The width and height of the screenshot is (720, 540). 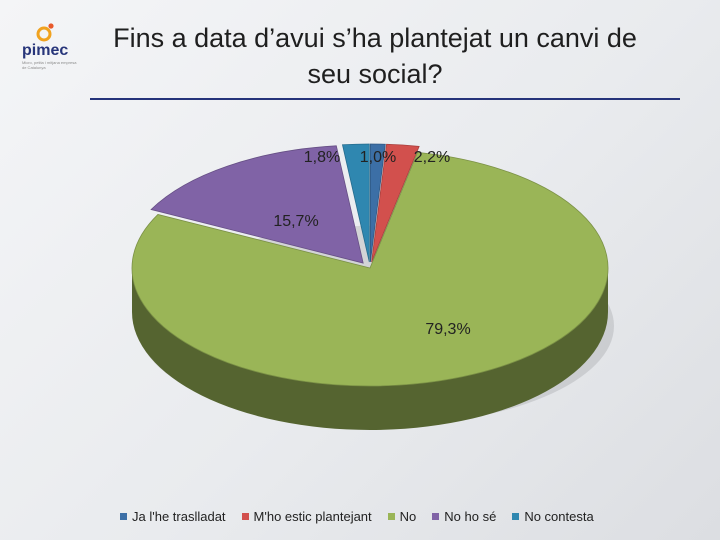 I want to click on legend-label: M'ho estic plantejant, so click(x=312, y=516).